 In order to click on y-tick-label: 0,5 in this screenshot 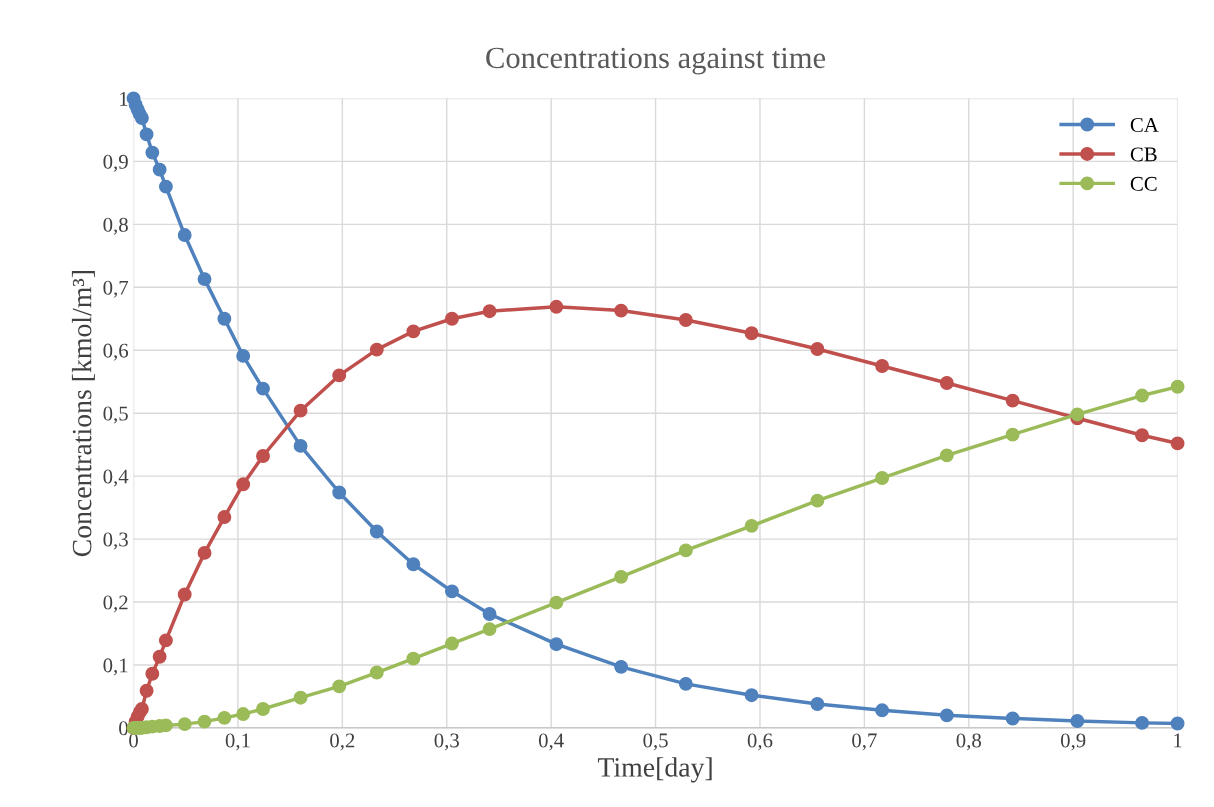, I will do `click(115, 415)`.